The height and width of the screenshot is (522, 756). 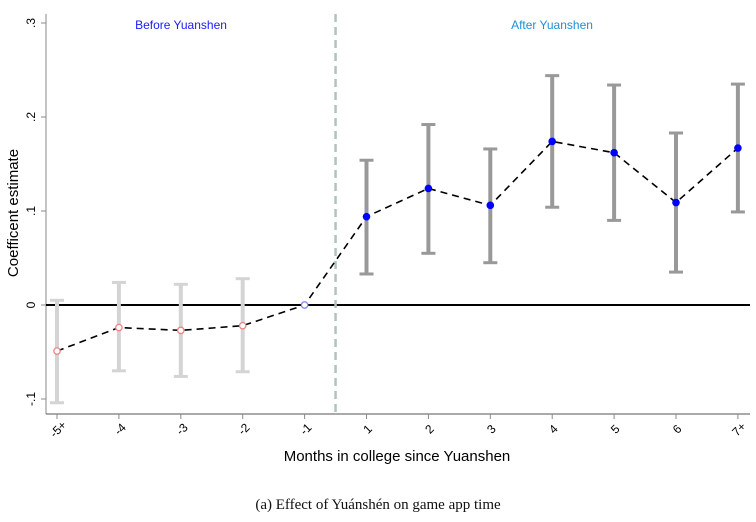 I want to click on x-tick-label: 5, so click(x=615, y=429).